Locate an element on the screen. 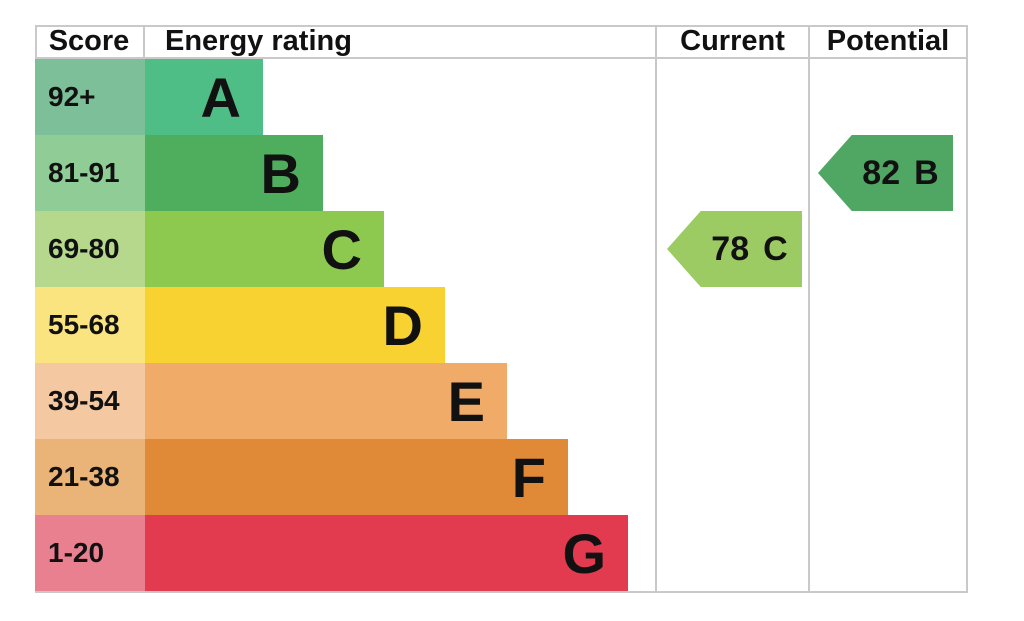 The image size is (1024, 621). score-range-cell: 39-54 is located at coordinates (90, 401).